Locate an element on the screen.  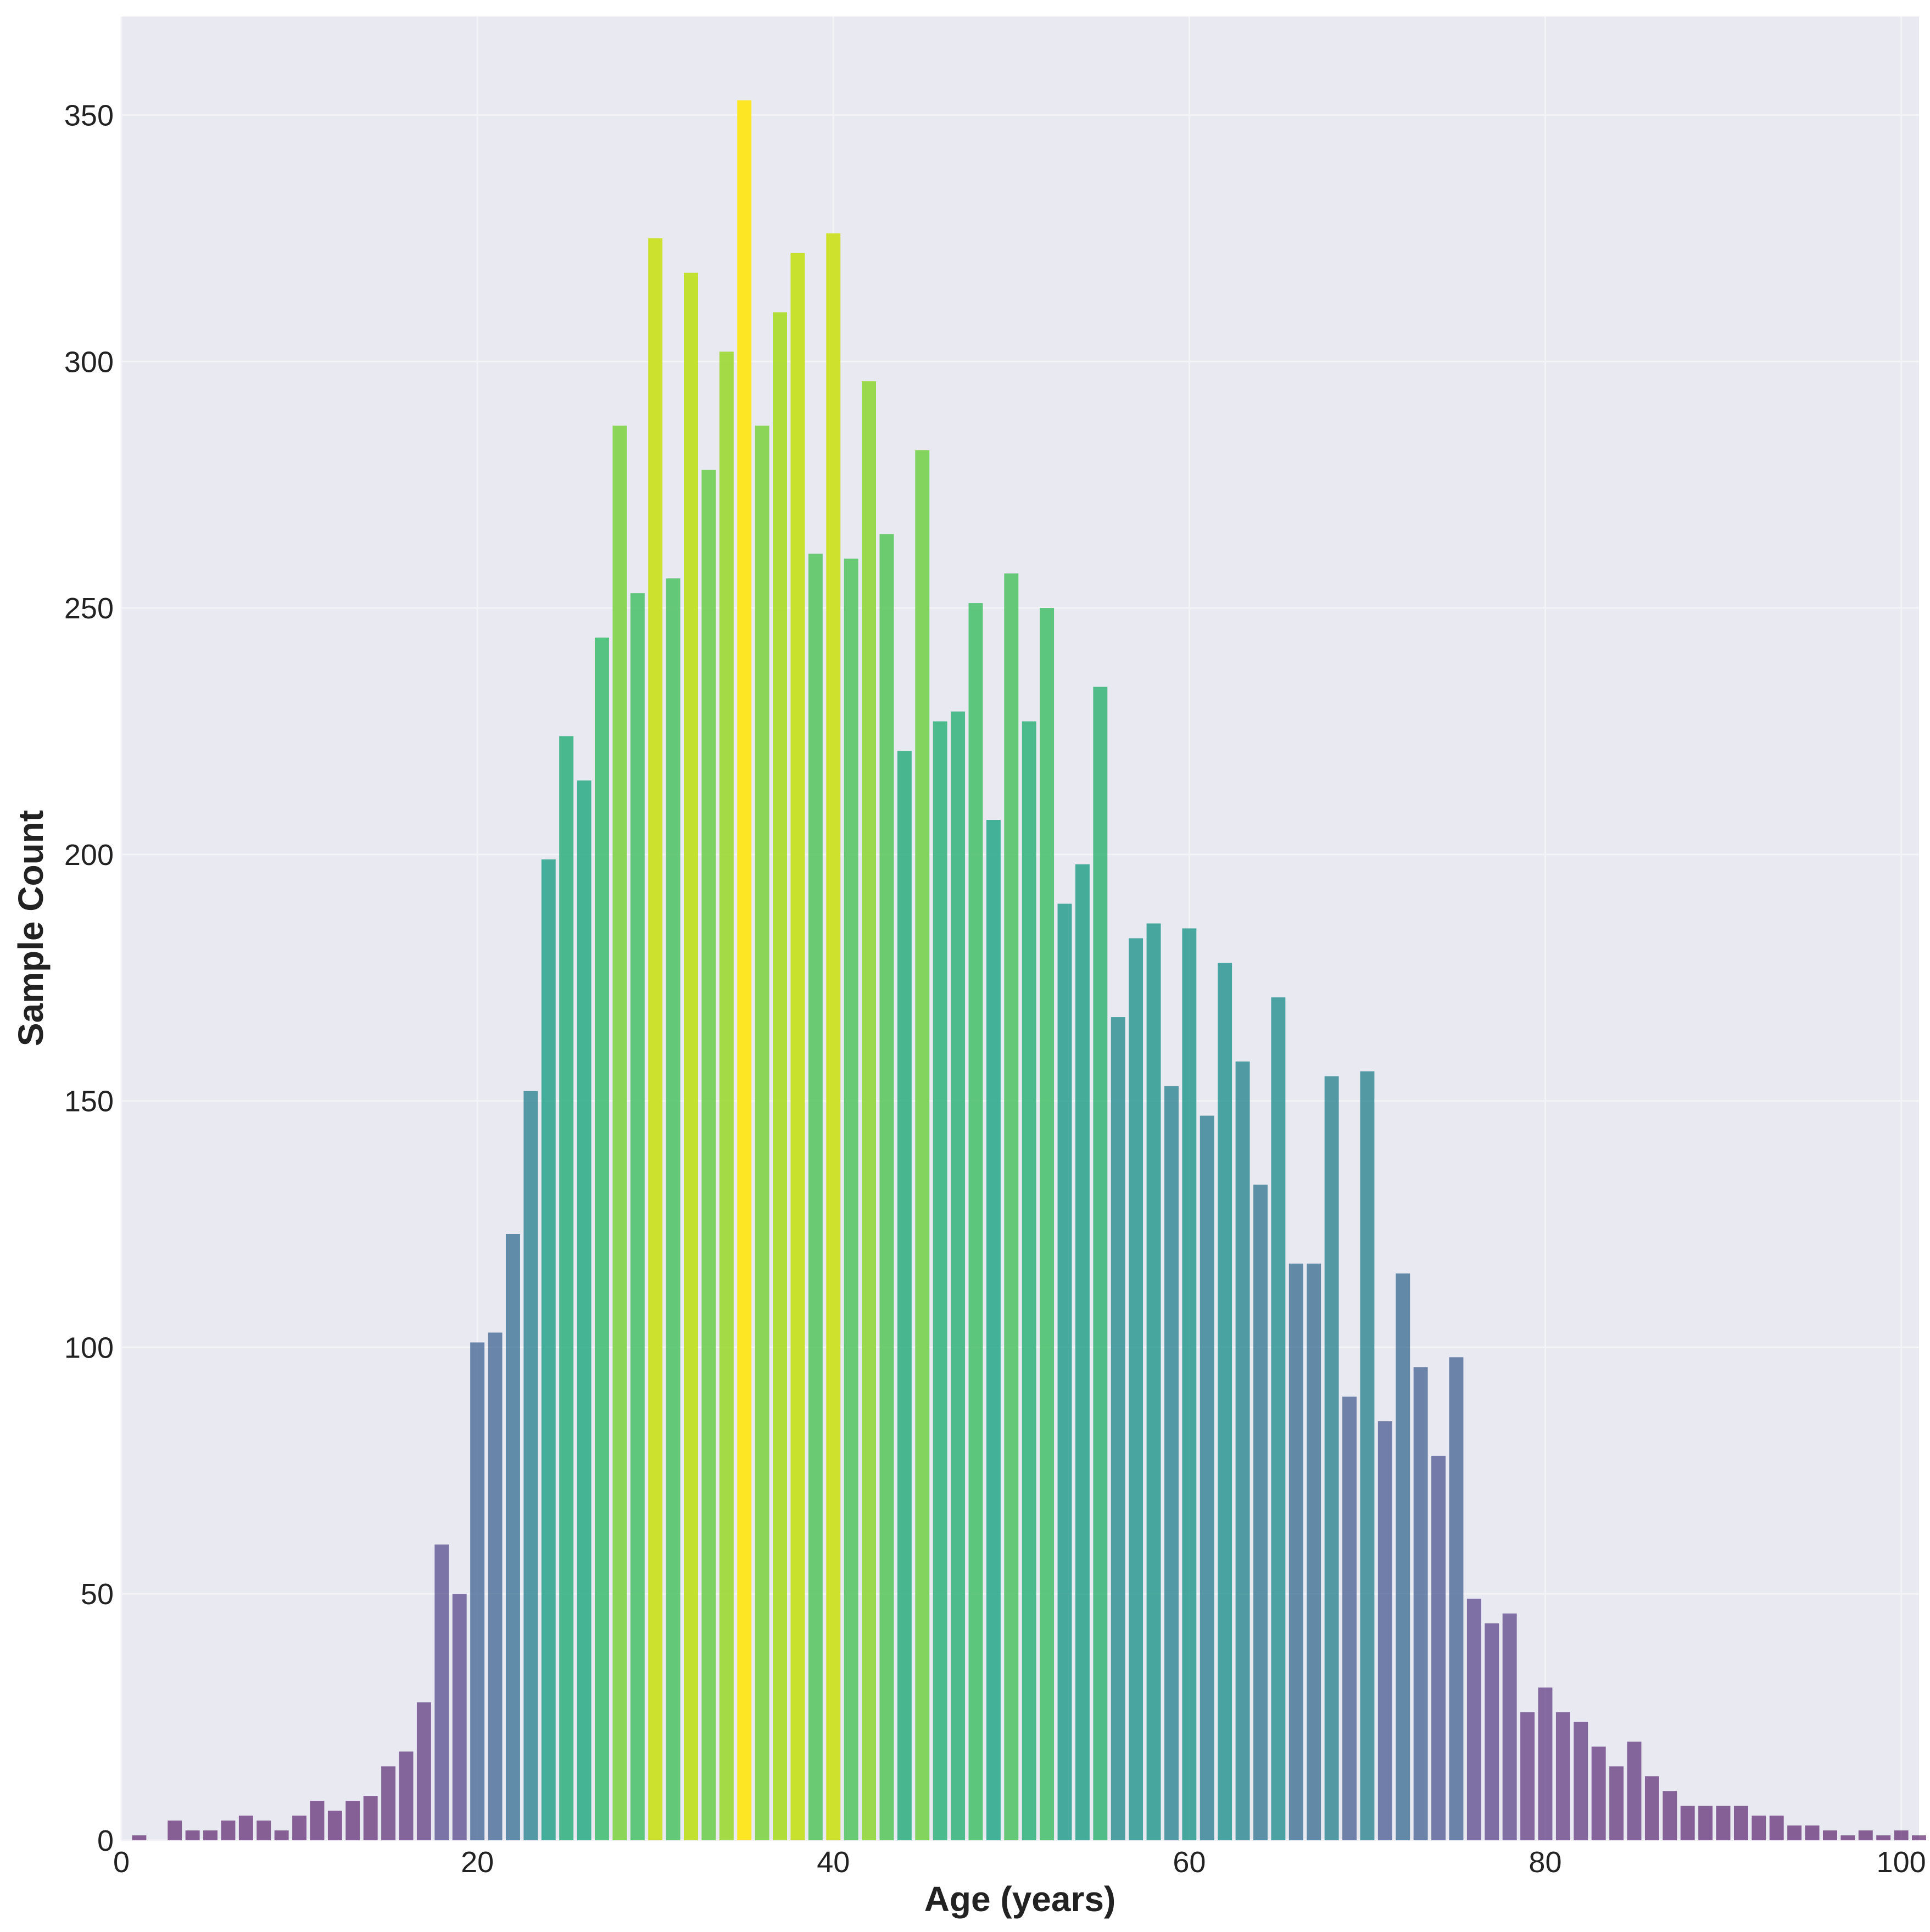
y-tick-label: 100 is located at coordinates (89, 1347).